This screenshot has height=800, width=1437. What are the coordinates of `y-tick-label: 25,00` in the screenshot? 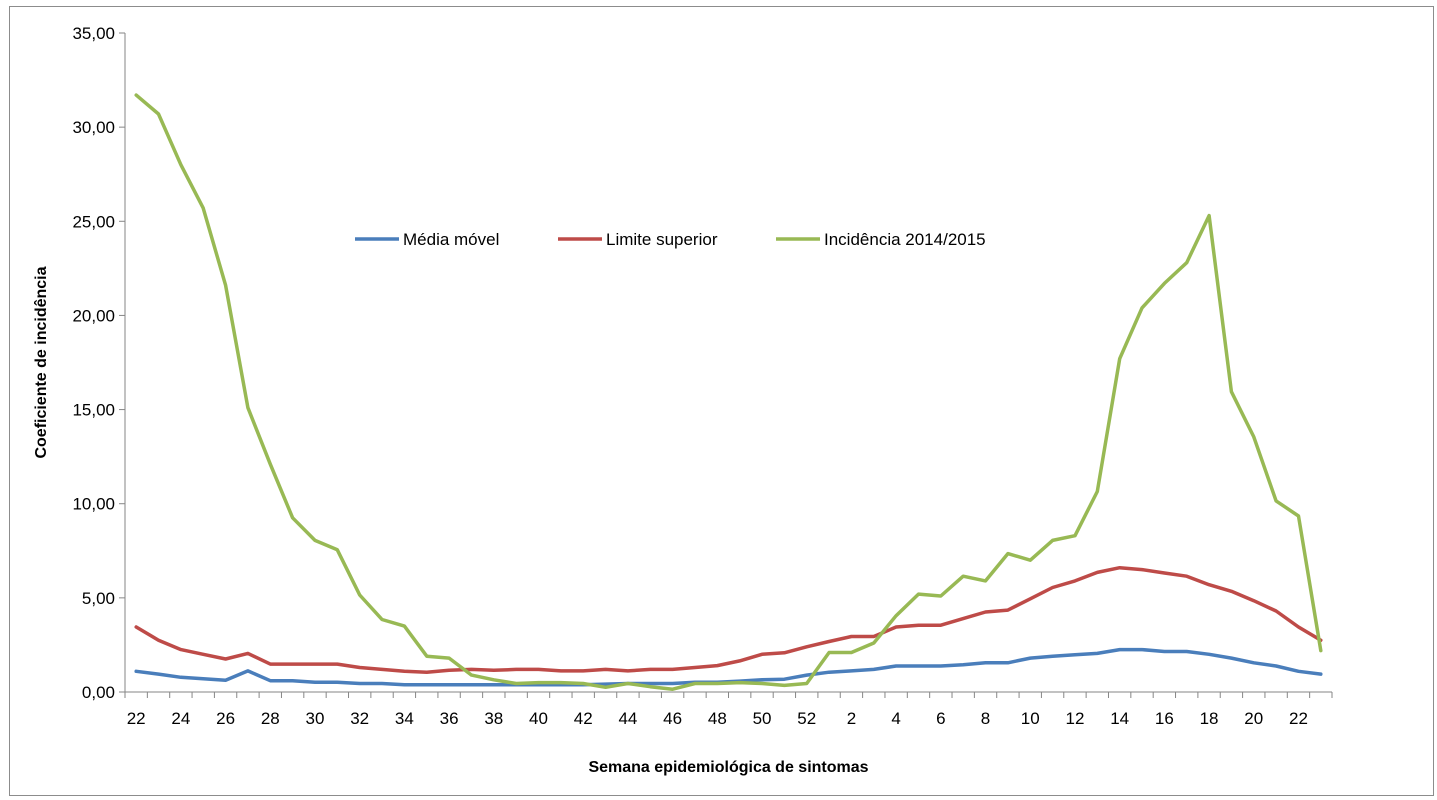 It's located at (93, 221).